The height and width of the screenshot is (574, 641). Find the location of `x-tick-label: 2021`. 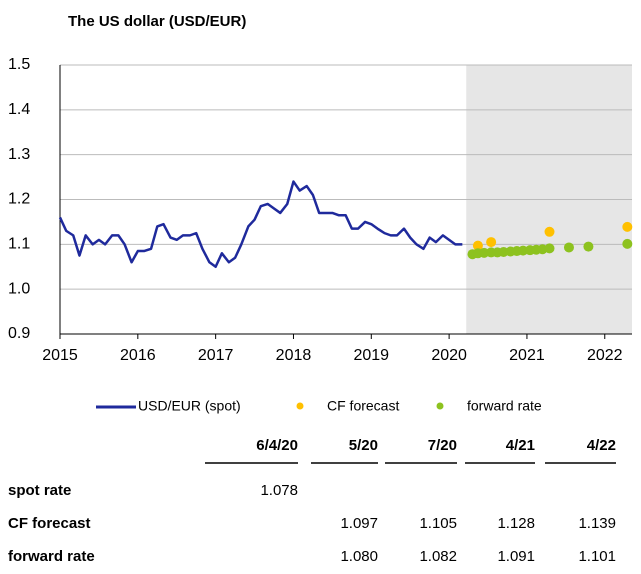

x-tick-label: 2021 is located at coordinates (527, 355).